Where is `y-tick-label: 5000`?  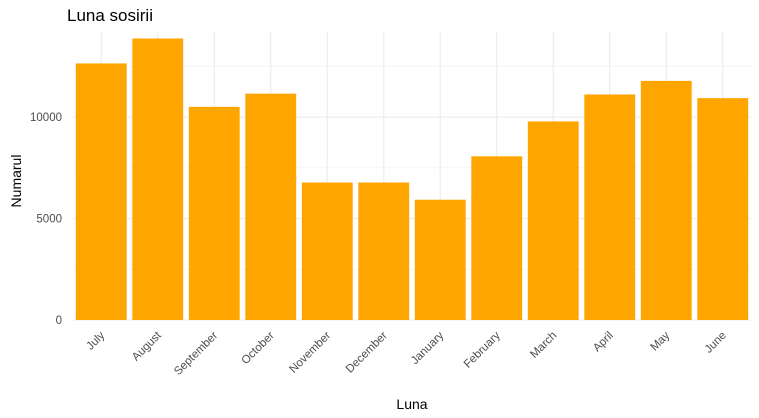 y-tick-label: 5000 is located at coordinates (49, 220).